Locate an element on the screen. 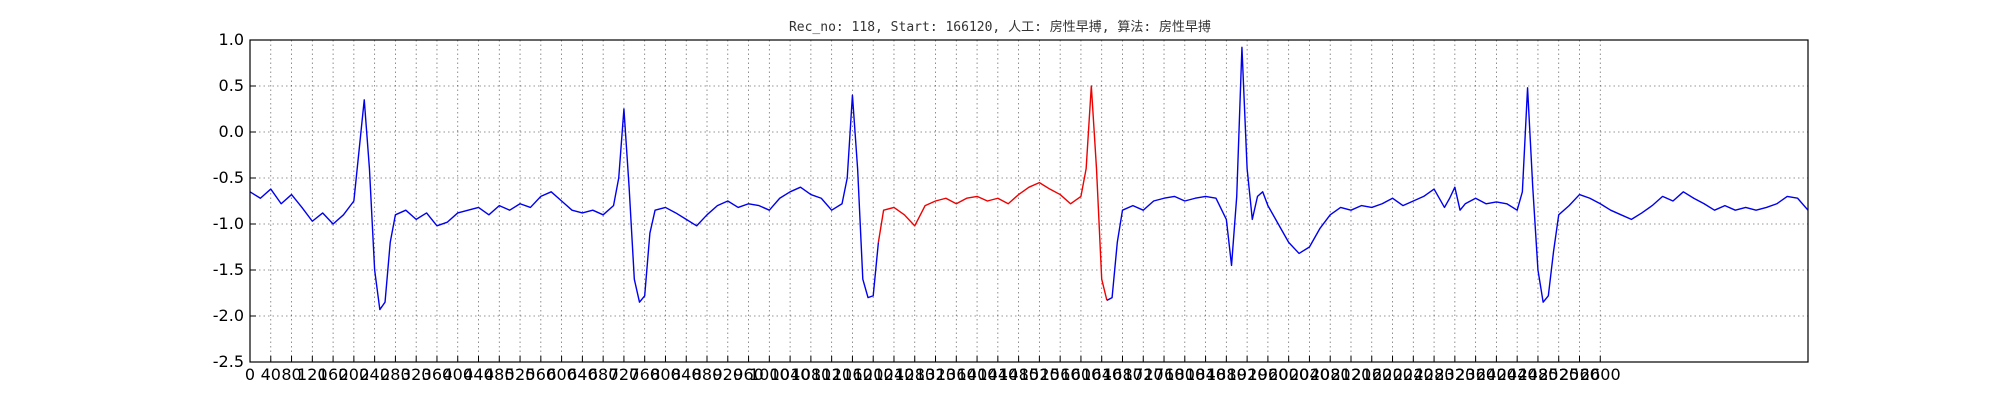 This screenshot has height=405, width=2000. x-tick-label: 400 is located at coordinates (457, 374).